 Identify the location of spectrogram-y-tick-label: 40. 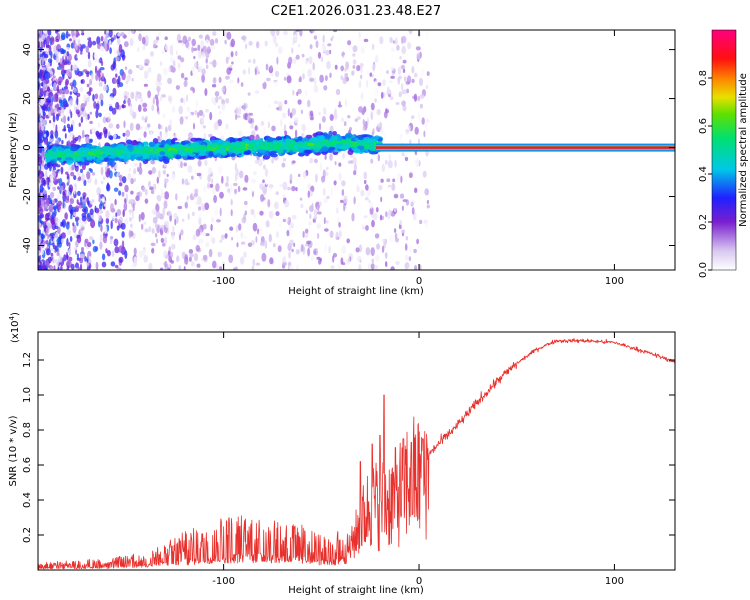
(27, 49).